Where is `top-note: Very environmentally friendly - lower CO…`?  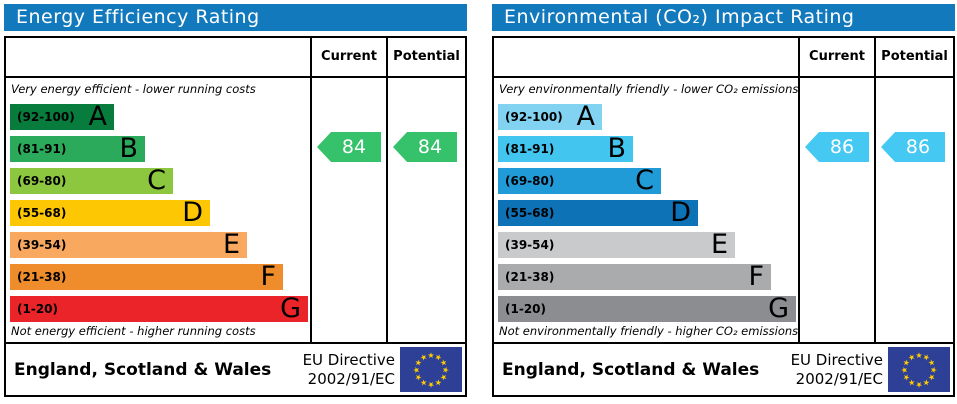
top-note: Very environmentally friendly - lower CO… is located at coordinates (649, 89).